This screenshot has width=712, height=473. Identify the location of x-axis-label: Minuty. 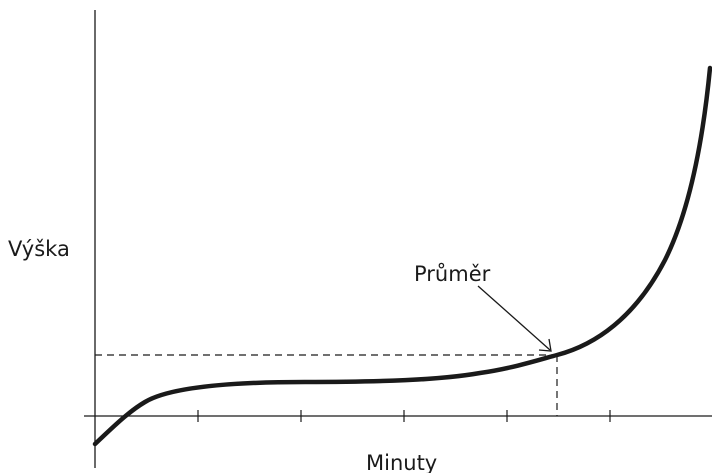
(401, 462).